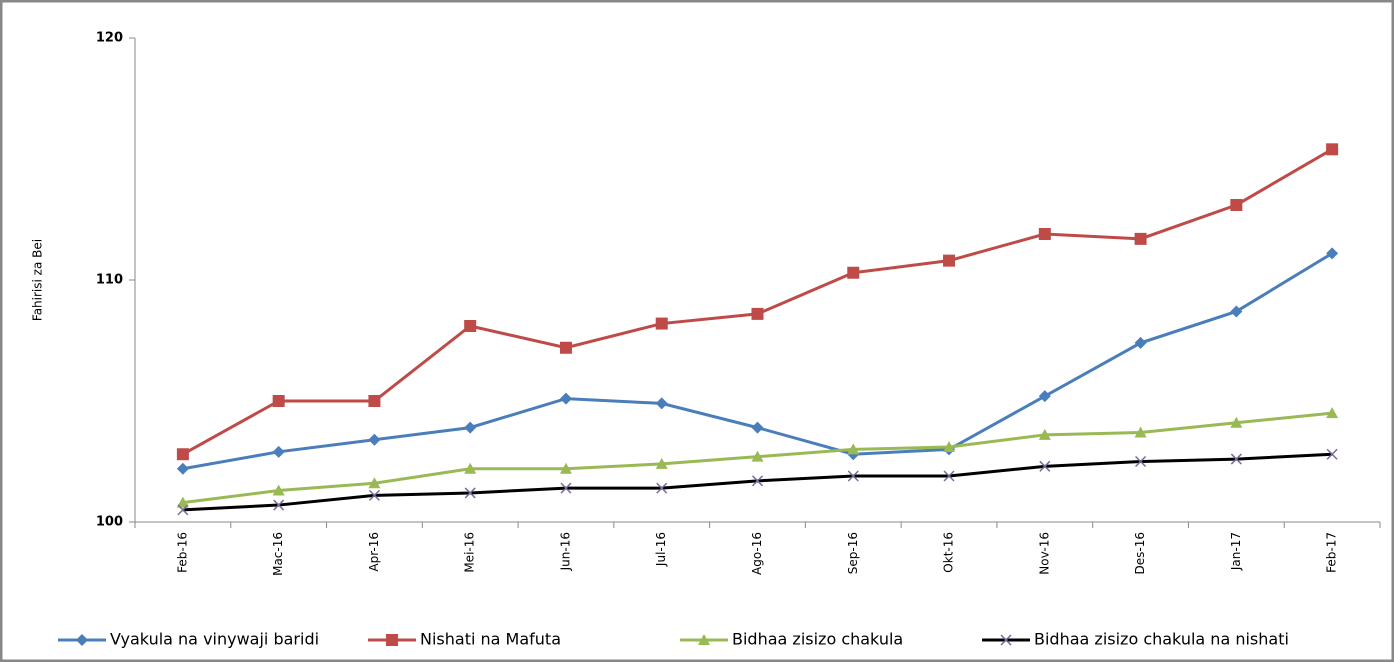  I want to click on y-tick-label: 120, so click(109, 38).